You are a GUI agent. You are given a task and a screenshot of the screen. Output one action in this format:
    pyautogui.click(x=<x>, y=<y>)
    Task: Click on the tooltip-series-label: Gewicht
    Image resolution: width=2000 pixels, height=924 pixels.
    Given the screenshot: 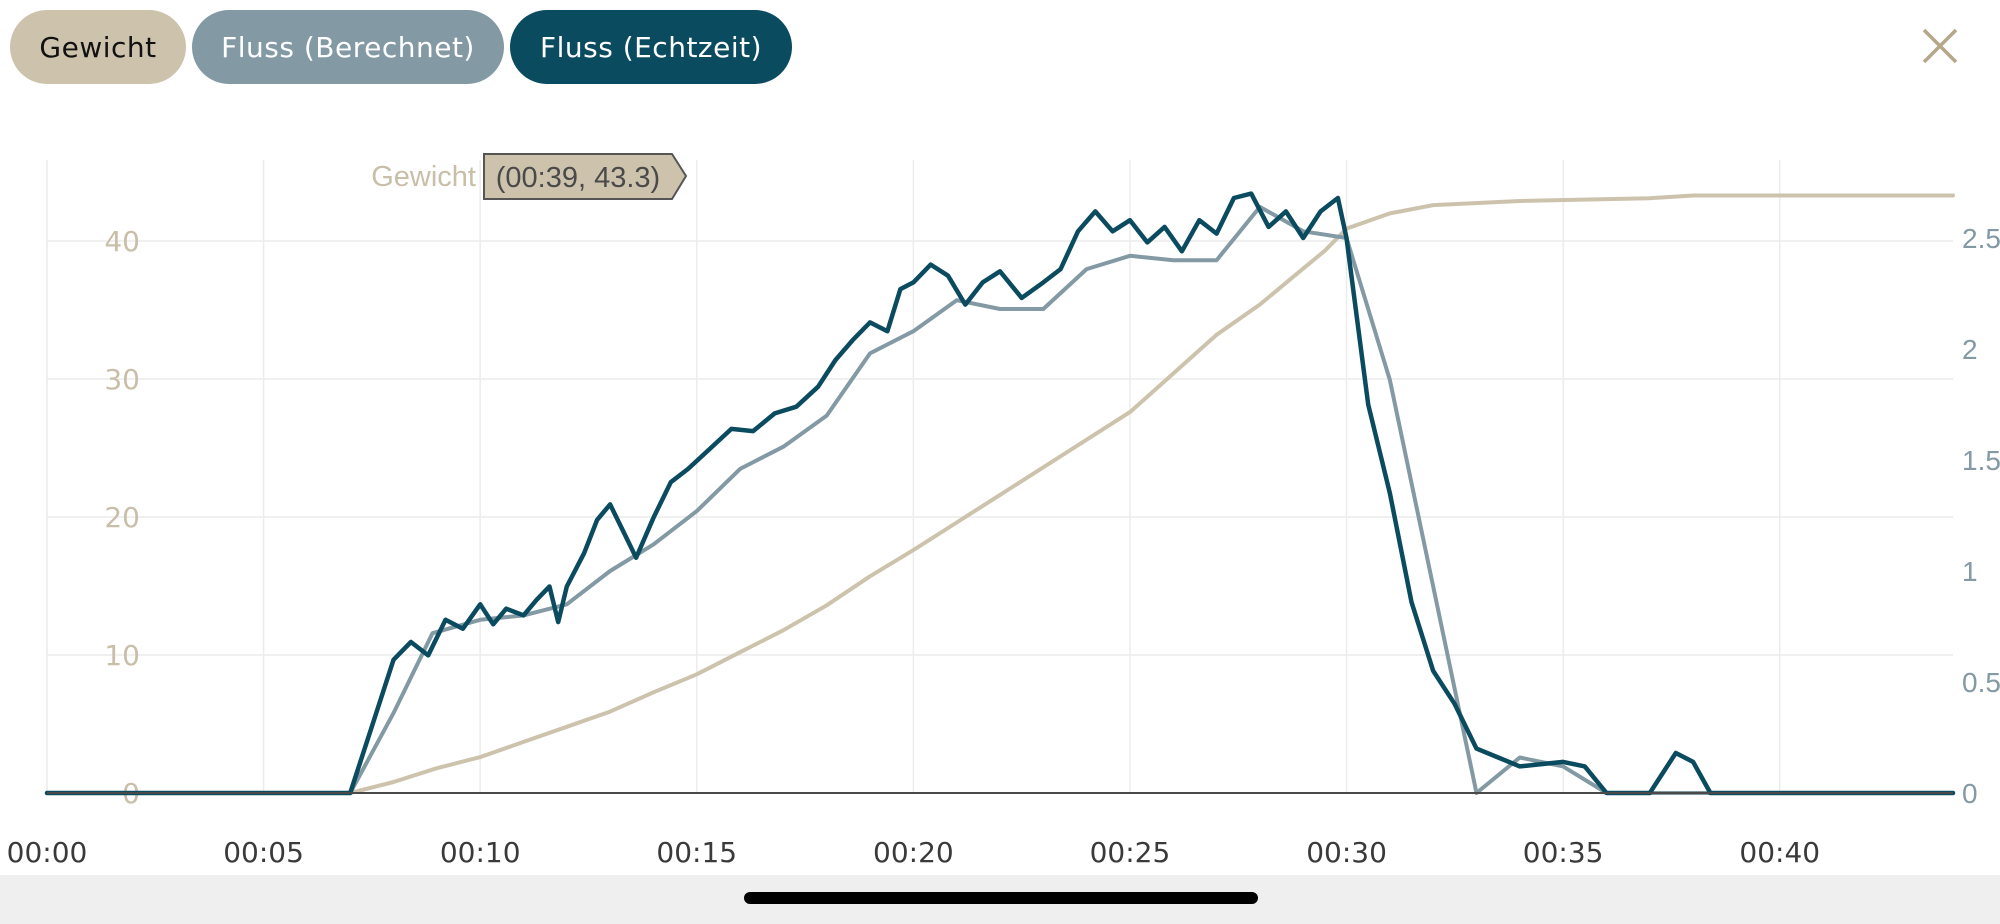 What is the action you would take?
    pyautogui.click(x=423, y=177)
    